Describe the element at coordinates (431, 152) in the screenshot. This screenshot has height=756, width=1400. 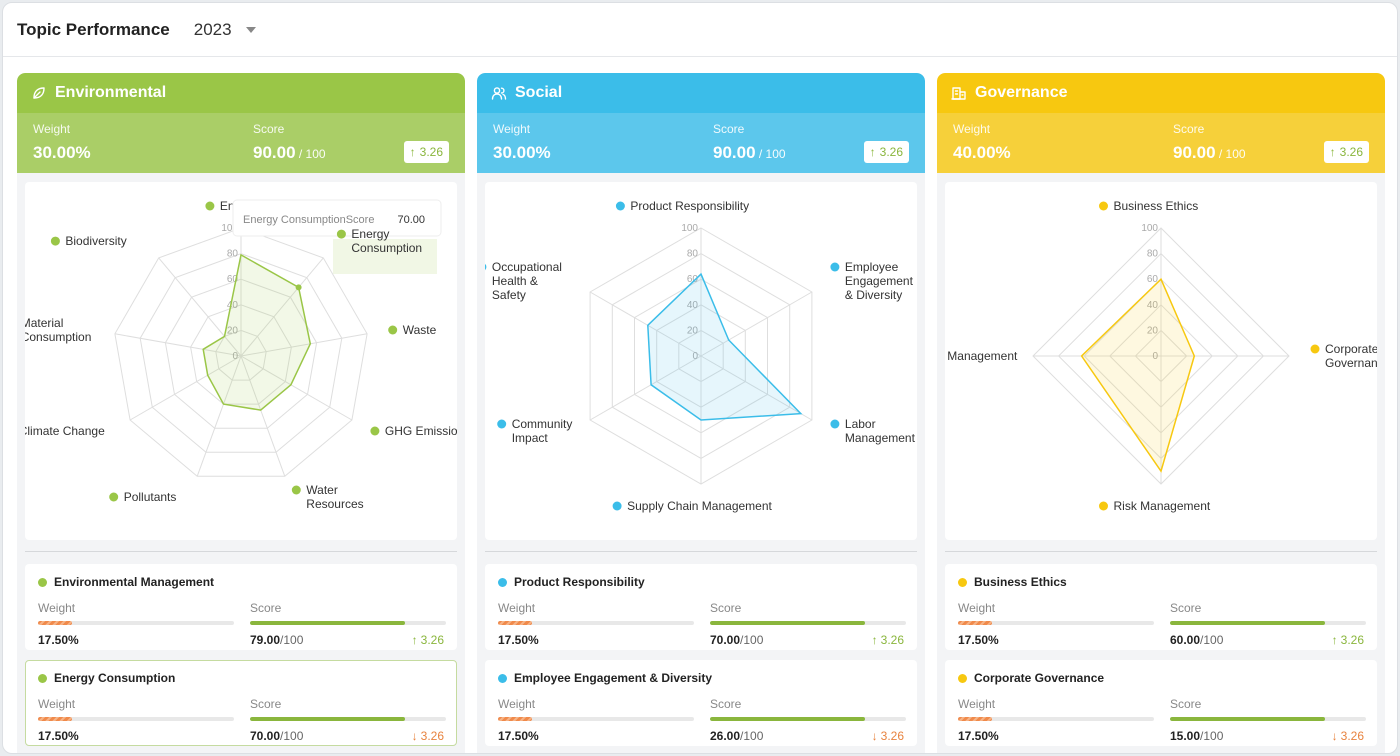
I see `score-change-value: 3.26` at that location.